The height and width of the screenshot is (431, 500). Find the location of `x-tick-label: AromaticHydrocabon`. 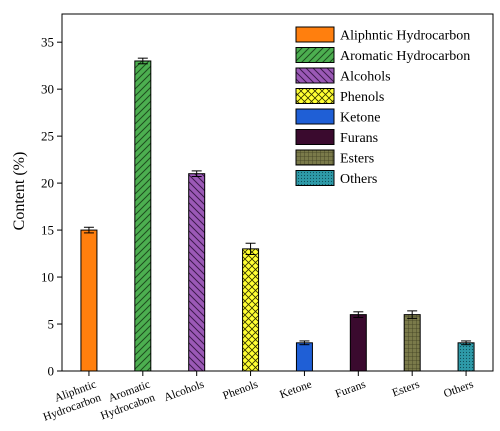

x-tick-label: AromaticHydrocabon is located at coordinates (125, 400).